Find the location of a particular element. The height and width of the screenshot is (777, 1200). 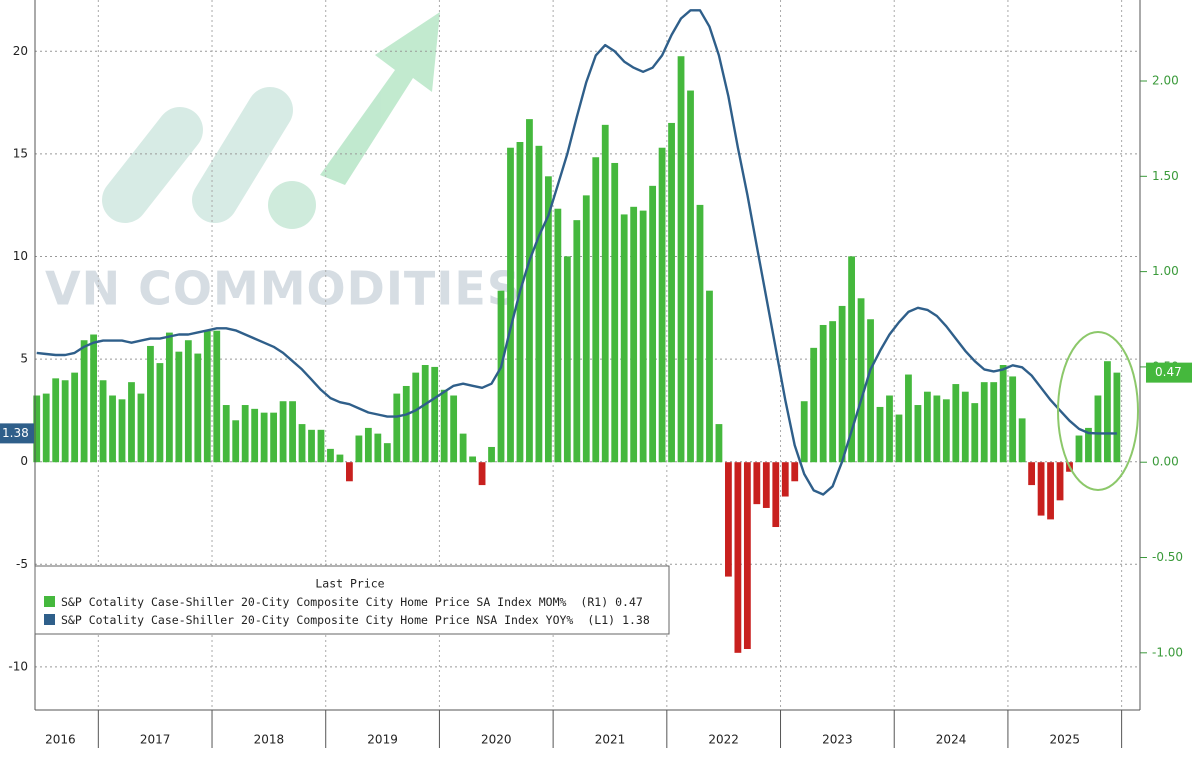

x-tick-label: 2017 is located at coordinates (155, 740).